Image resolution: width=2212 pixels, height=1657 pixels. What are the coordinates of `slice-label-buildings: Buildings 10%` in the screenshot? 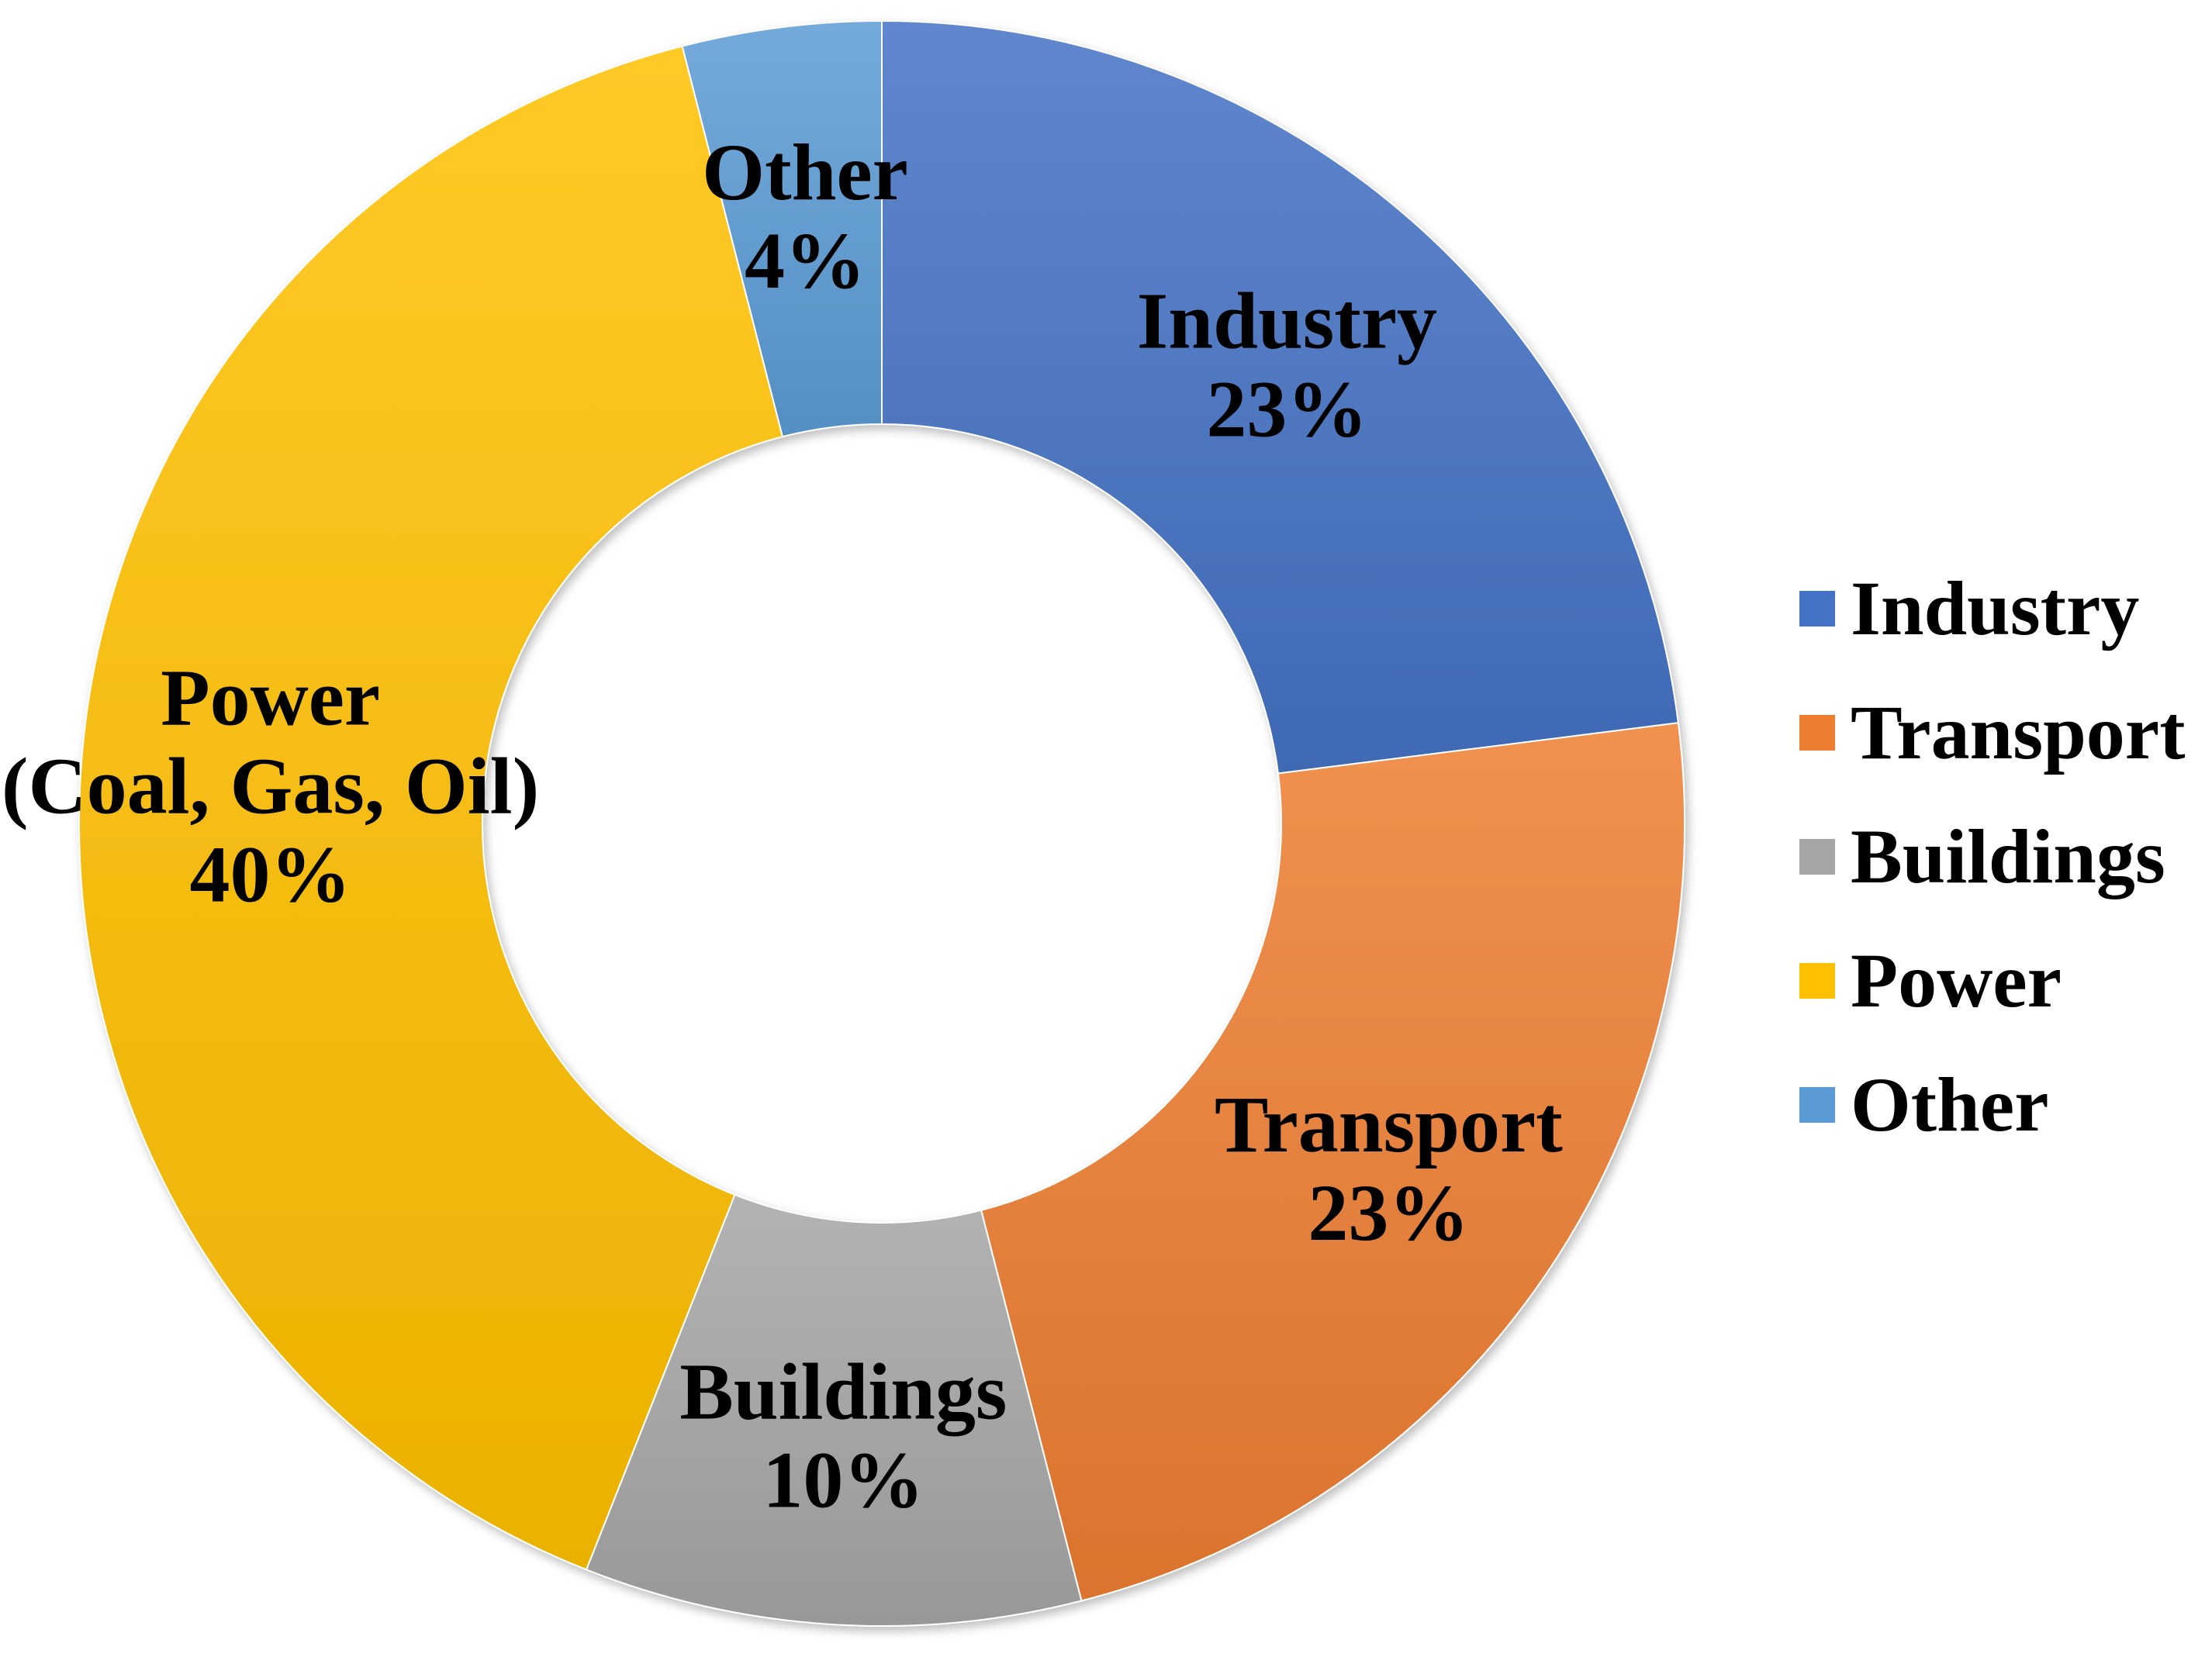 It's located at (843, 1435).